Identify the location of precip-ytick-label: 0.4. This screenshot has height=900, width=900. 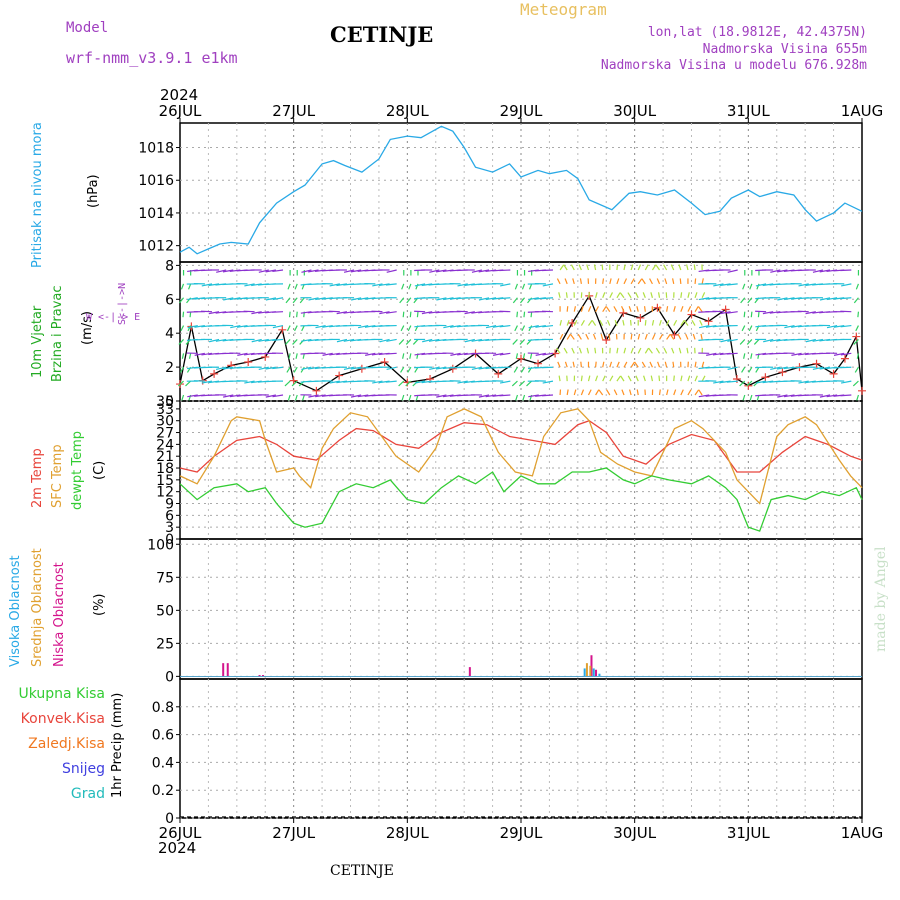
(163, 763).